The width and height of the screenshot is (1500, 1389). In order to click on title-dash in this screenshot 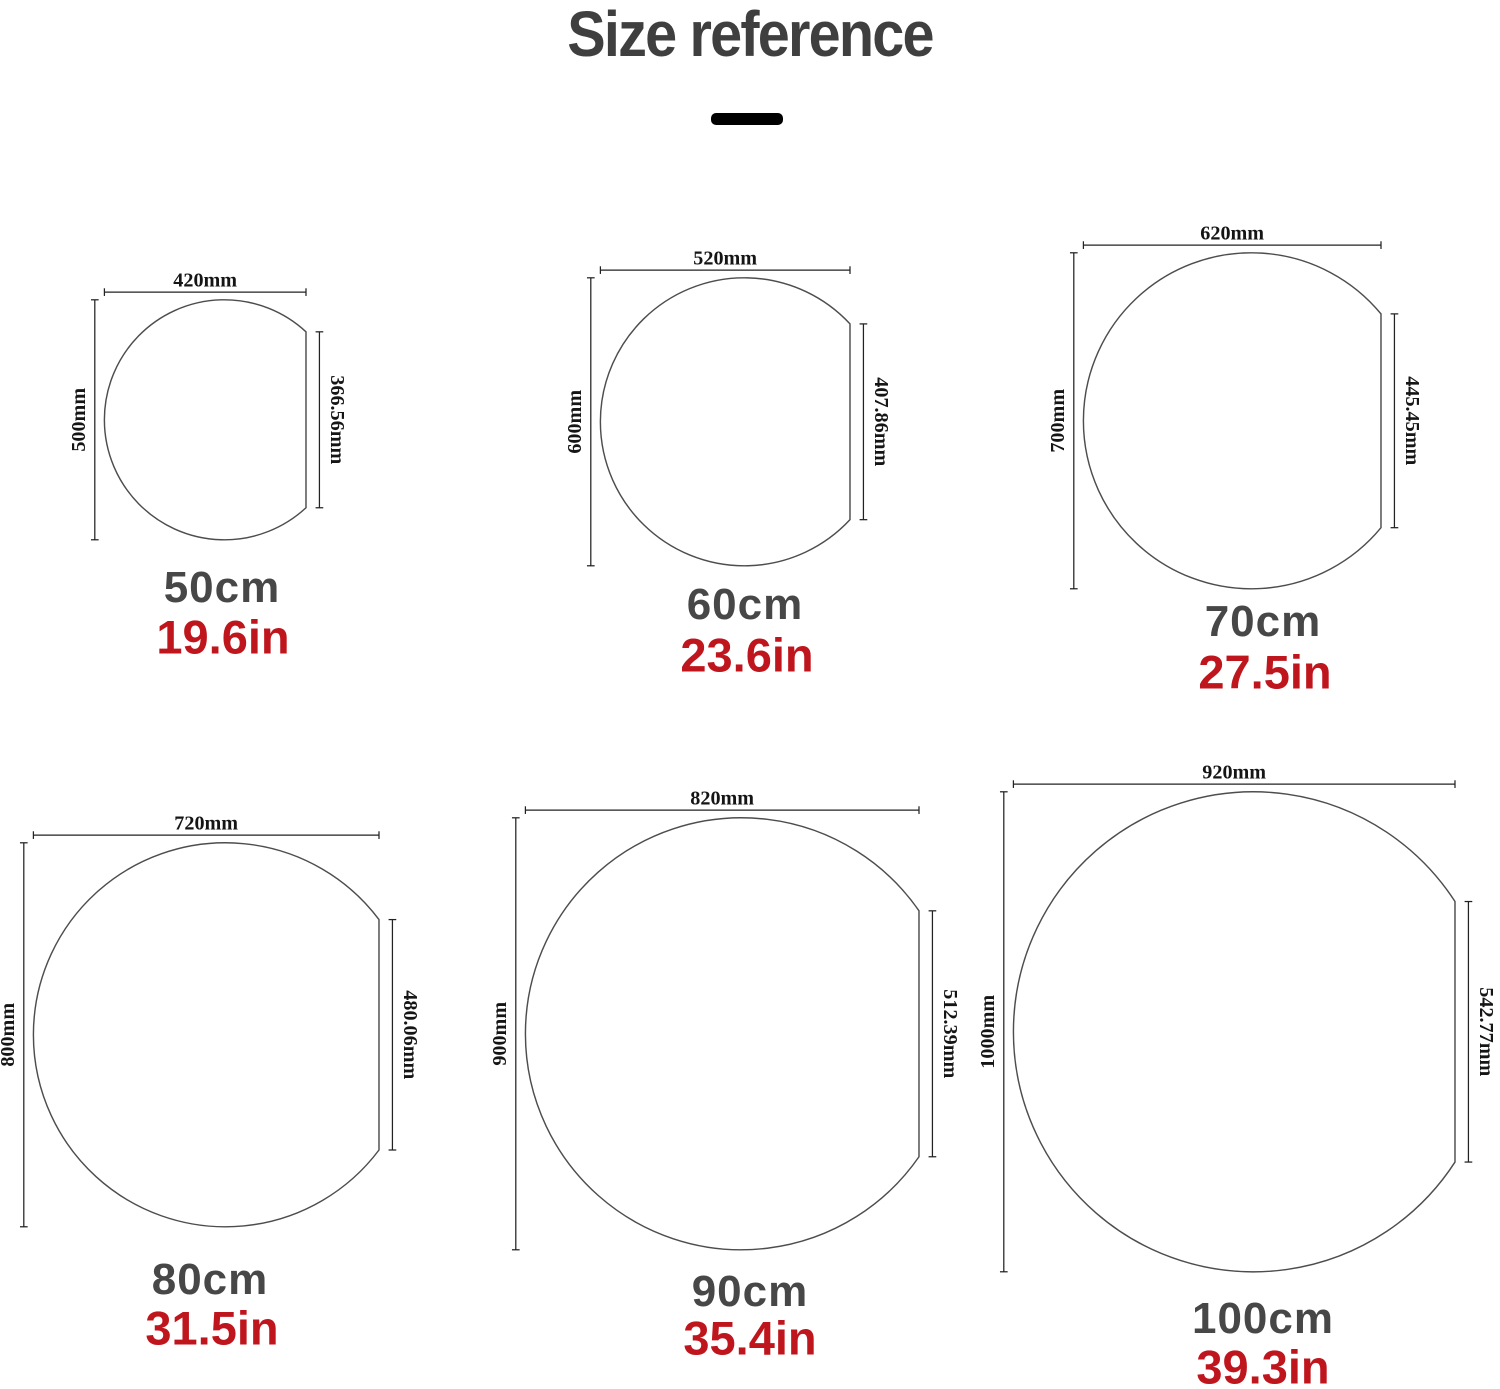, I will do `click(747, 119)`.